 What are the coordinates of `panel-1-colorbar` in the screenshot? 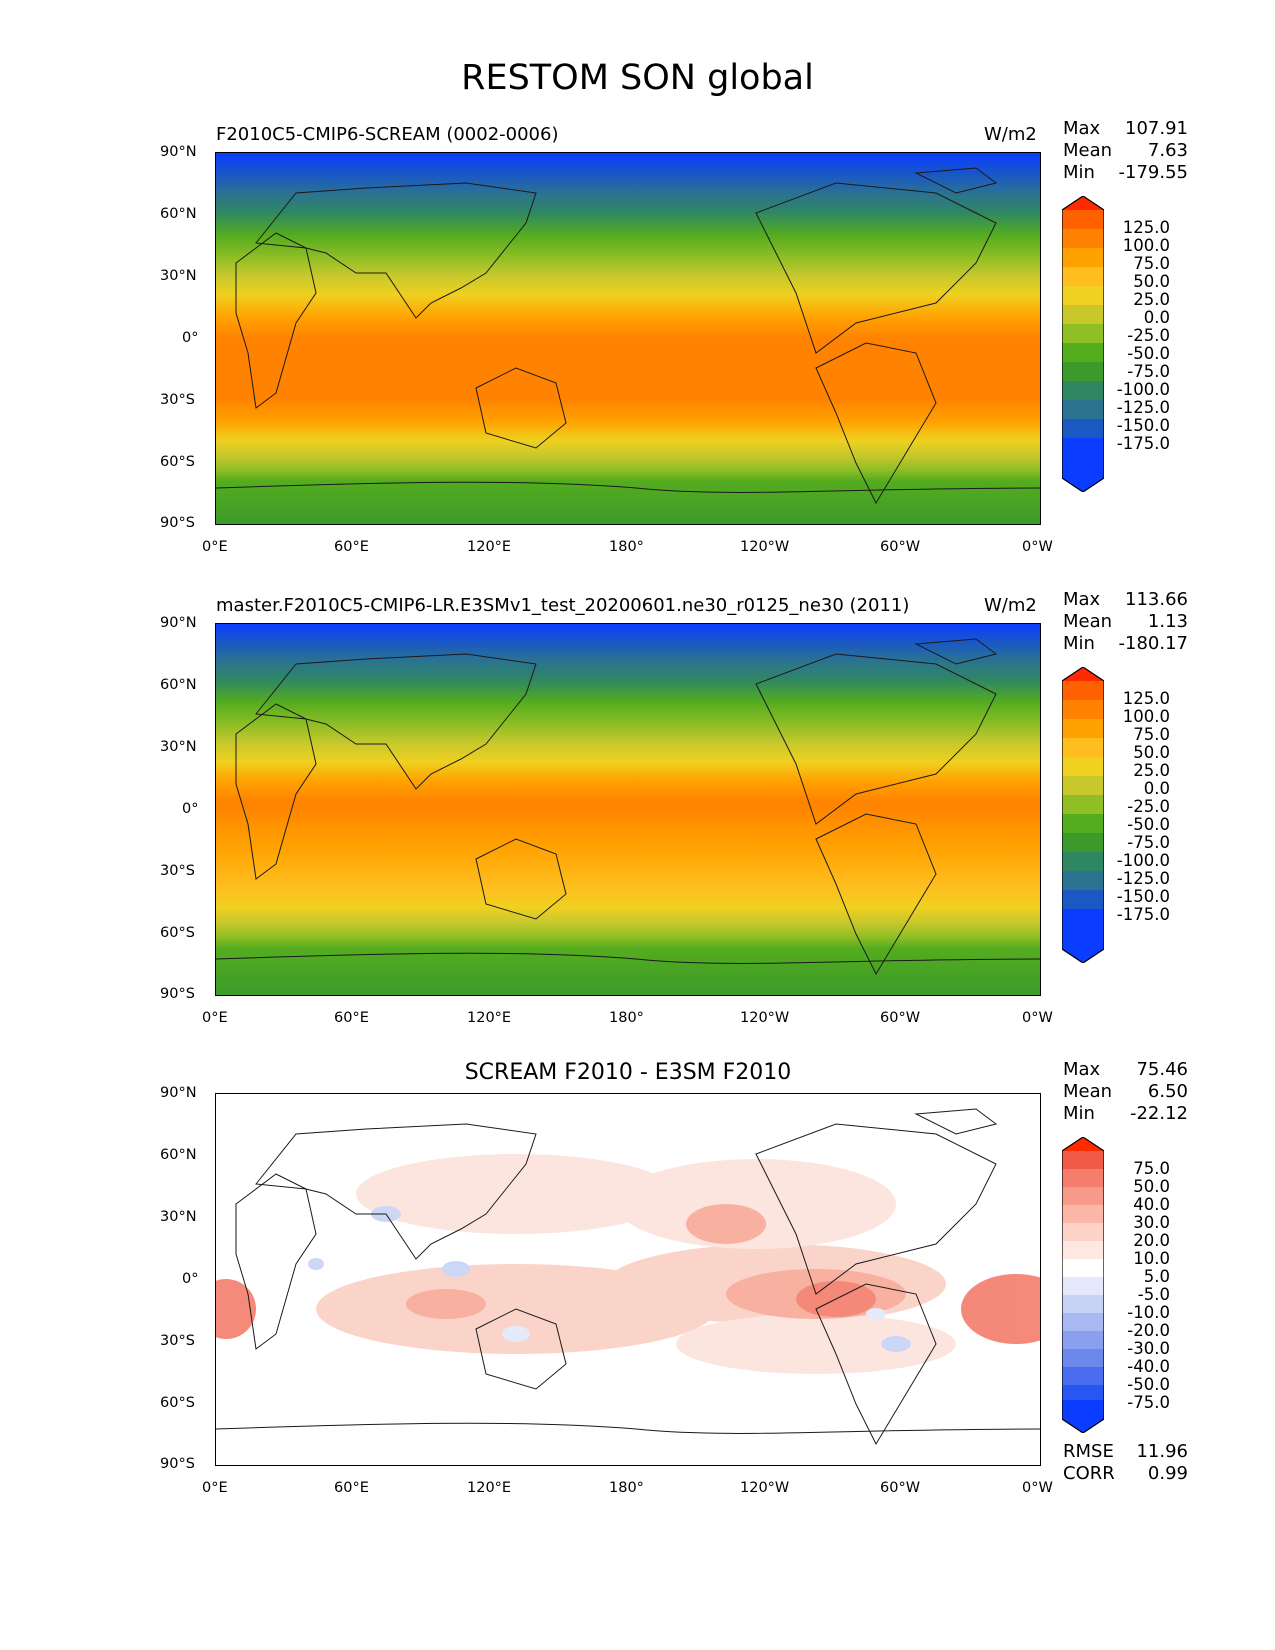 It's located at (1083, 344).